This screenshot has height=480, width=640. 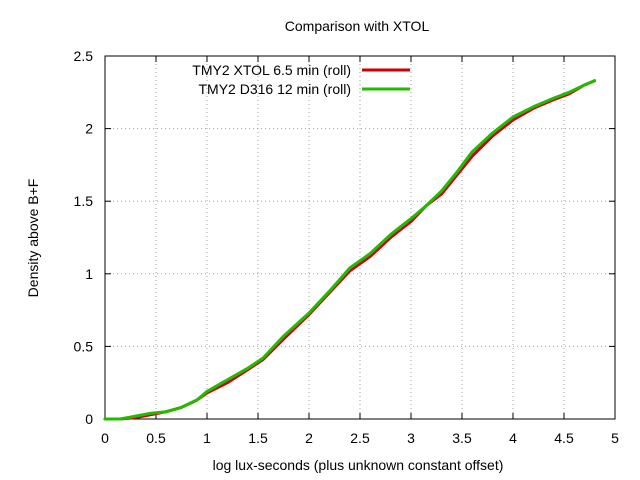 What do you see at coordinates (84, 56) in the screenshot?
I see `y-tick-label: 2.5` at bounding box center [84, 56].